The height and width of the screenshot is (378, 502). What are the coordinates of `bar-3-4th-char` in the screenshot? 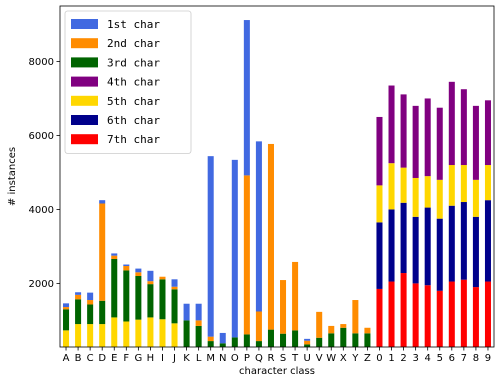 It's located at (415, 141).